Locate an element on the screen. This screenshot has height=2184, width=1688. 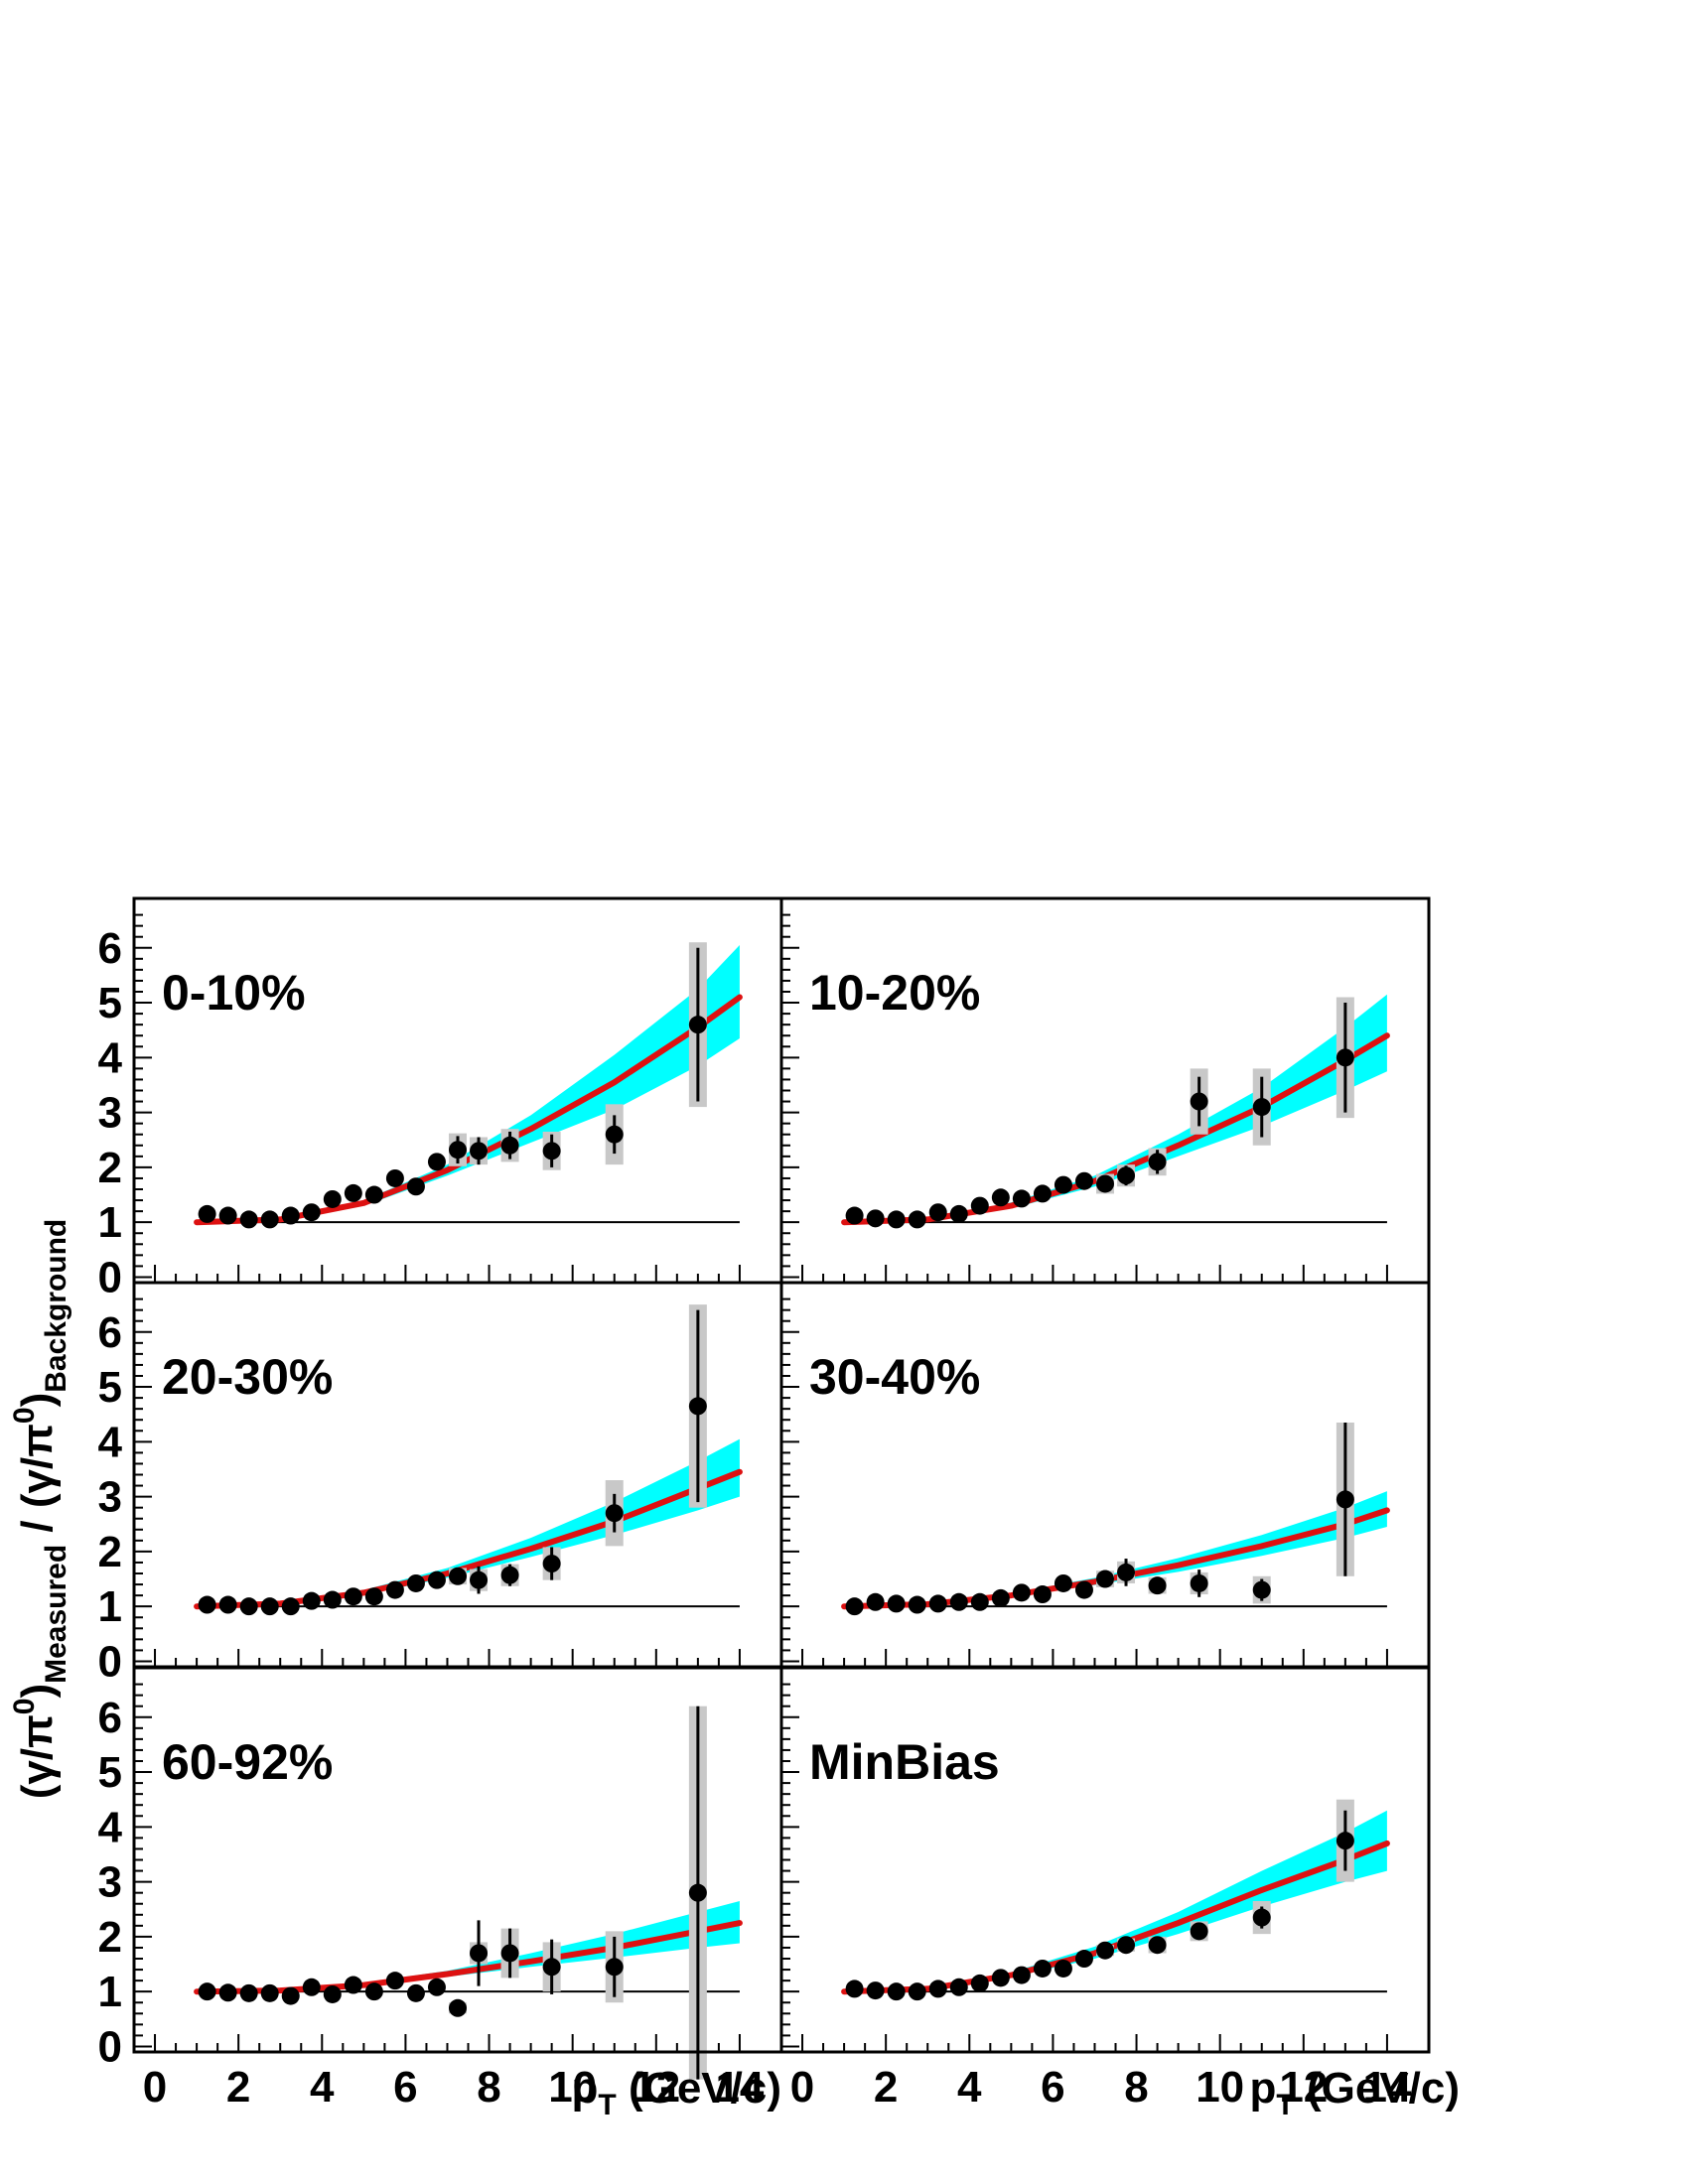
panel-3: 30-40% is located at coordinates (1105, 1475).